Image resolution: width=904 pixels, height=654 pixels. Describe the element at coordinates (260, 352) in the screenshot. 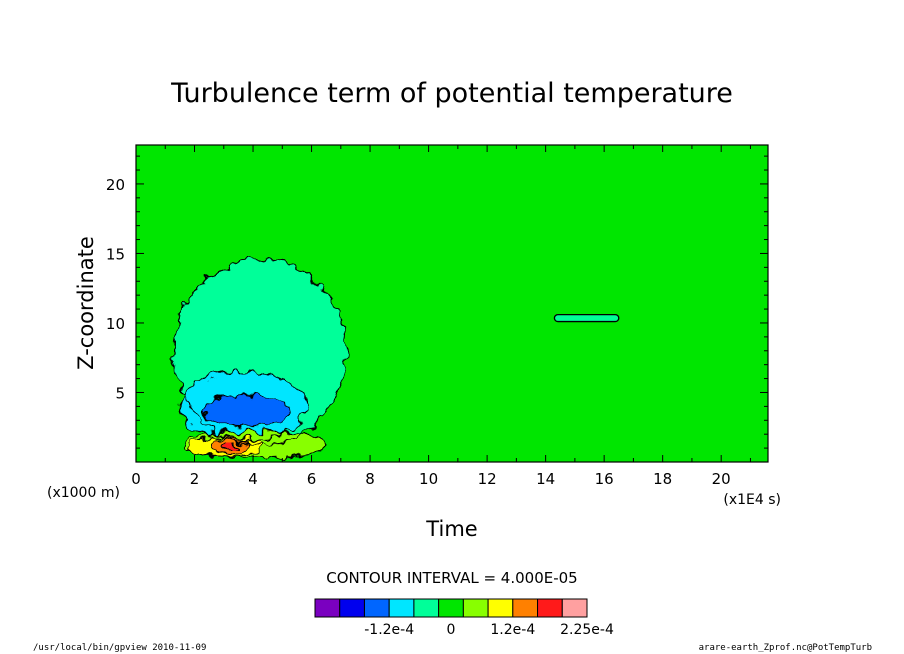

I see `contour-line-weak-negative` at that location.